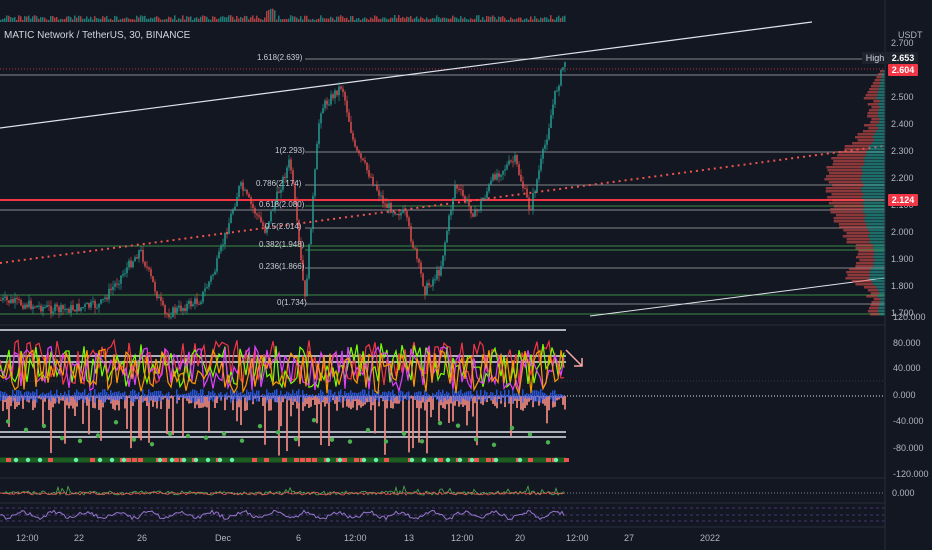 The height and width of the screenshot is (550, 932). I want to click on lower-trendline, so click(737, 297).